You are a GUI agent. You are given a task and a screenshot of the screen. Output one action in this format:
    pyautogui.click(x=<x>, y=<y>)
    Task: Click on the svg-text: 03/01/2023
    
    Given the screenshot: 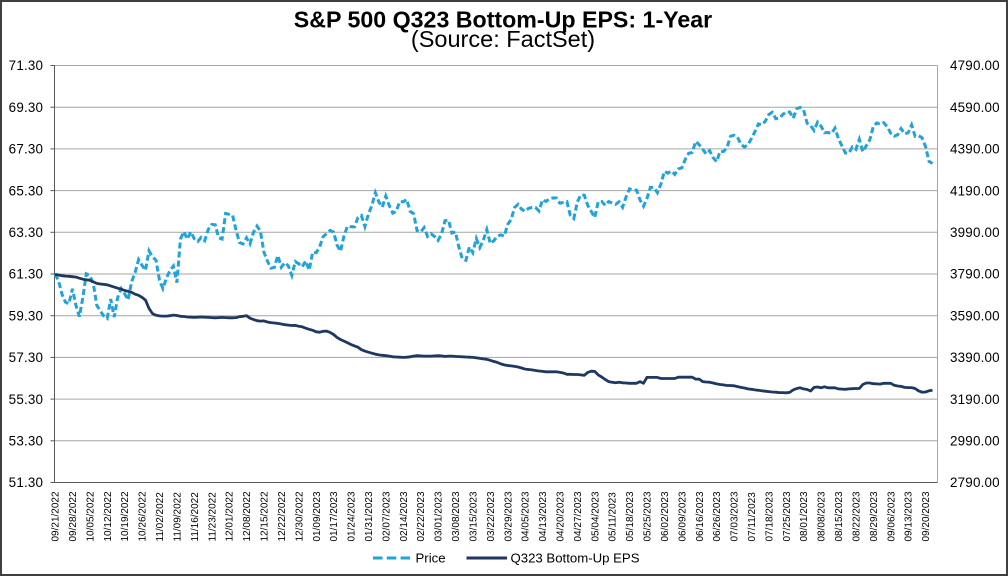 What is the action you would take?
    pyautogui.click(x=439, y=516)
    